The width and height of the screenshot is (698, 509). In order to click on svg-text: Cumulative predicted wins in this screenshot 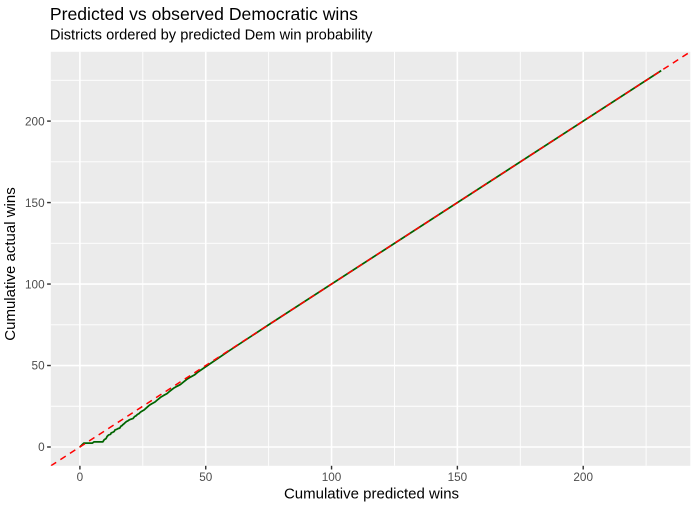, I will do `click(371, 494)`.